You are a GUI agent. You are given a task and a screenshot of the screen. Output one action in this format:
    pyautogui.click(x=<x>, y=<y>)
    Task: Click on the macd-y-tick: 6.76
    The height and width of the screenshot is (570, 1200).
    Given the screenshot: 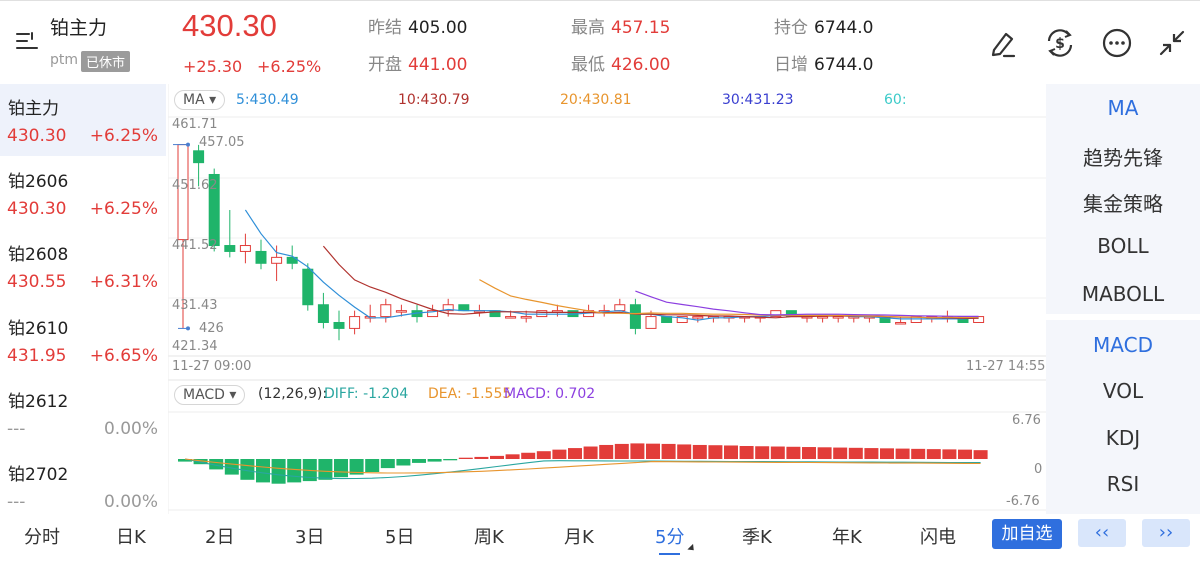 What is the action you would take?
    pyautogui.click(x=1026, y=420)
    